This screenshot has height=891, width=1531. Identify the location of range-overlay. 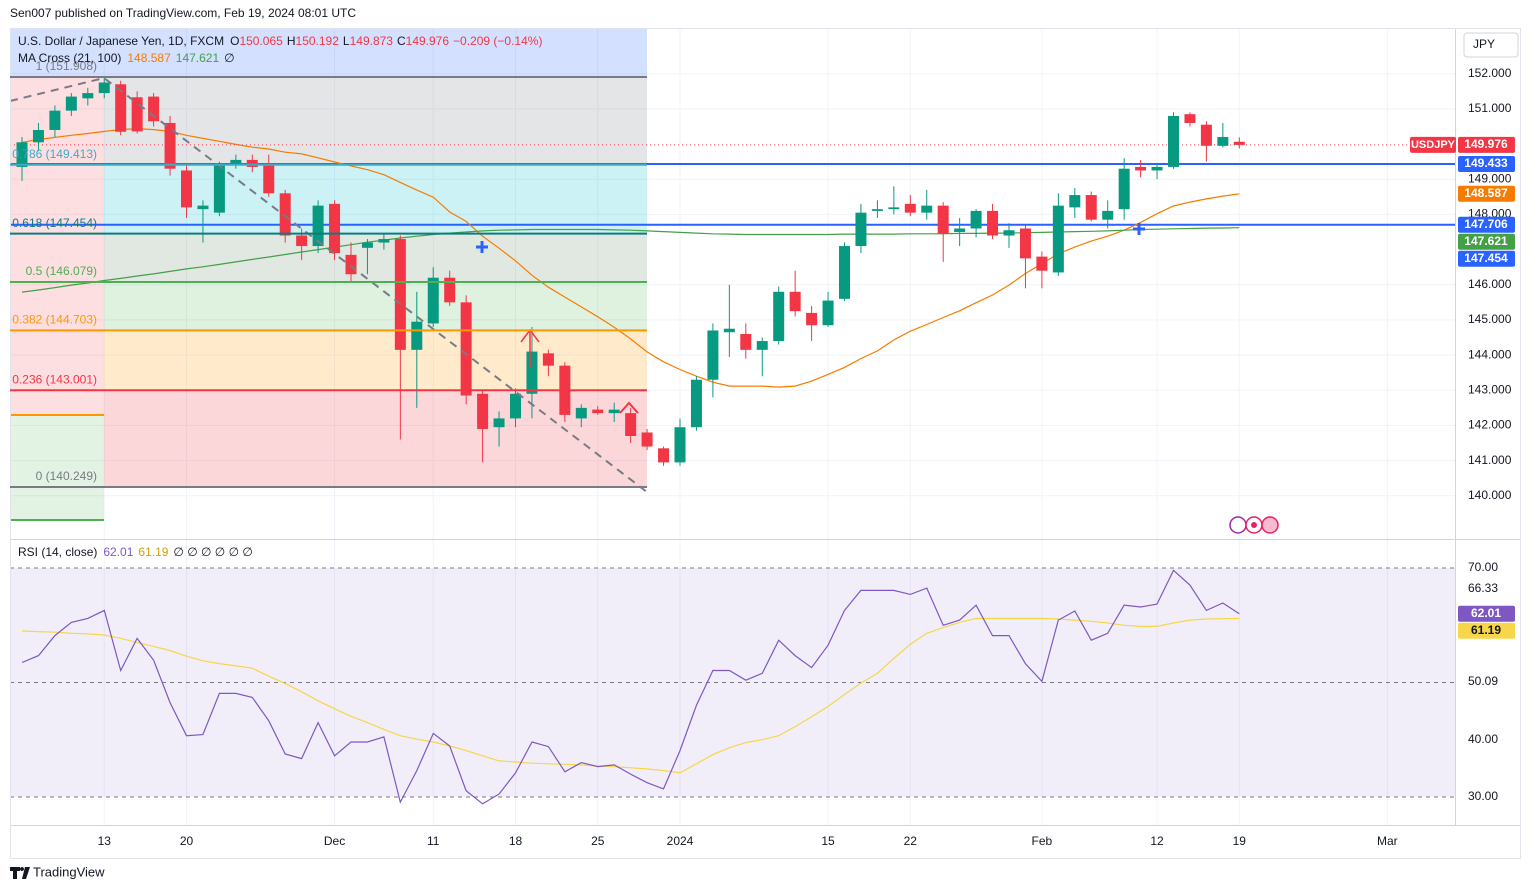
(328, 53).